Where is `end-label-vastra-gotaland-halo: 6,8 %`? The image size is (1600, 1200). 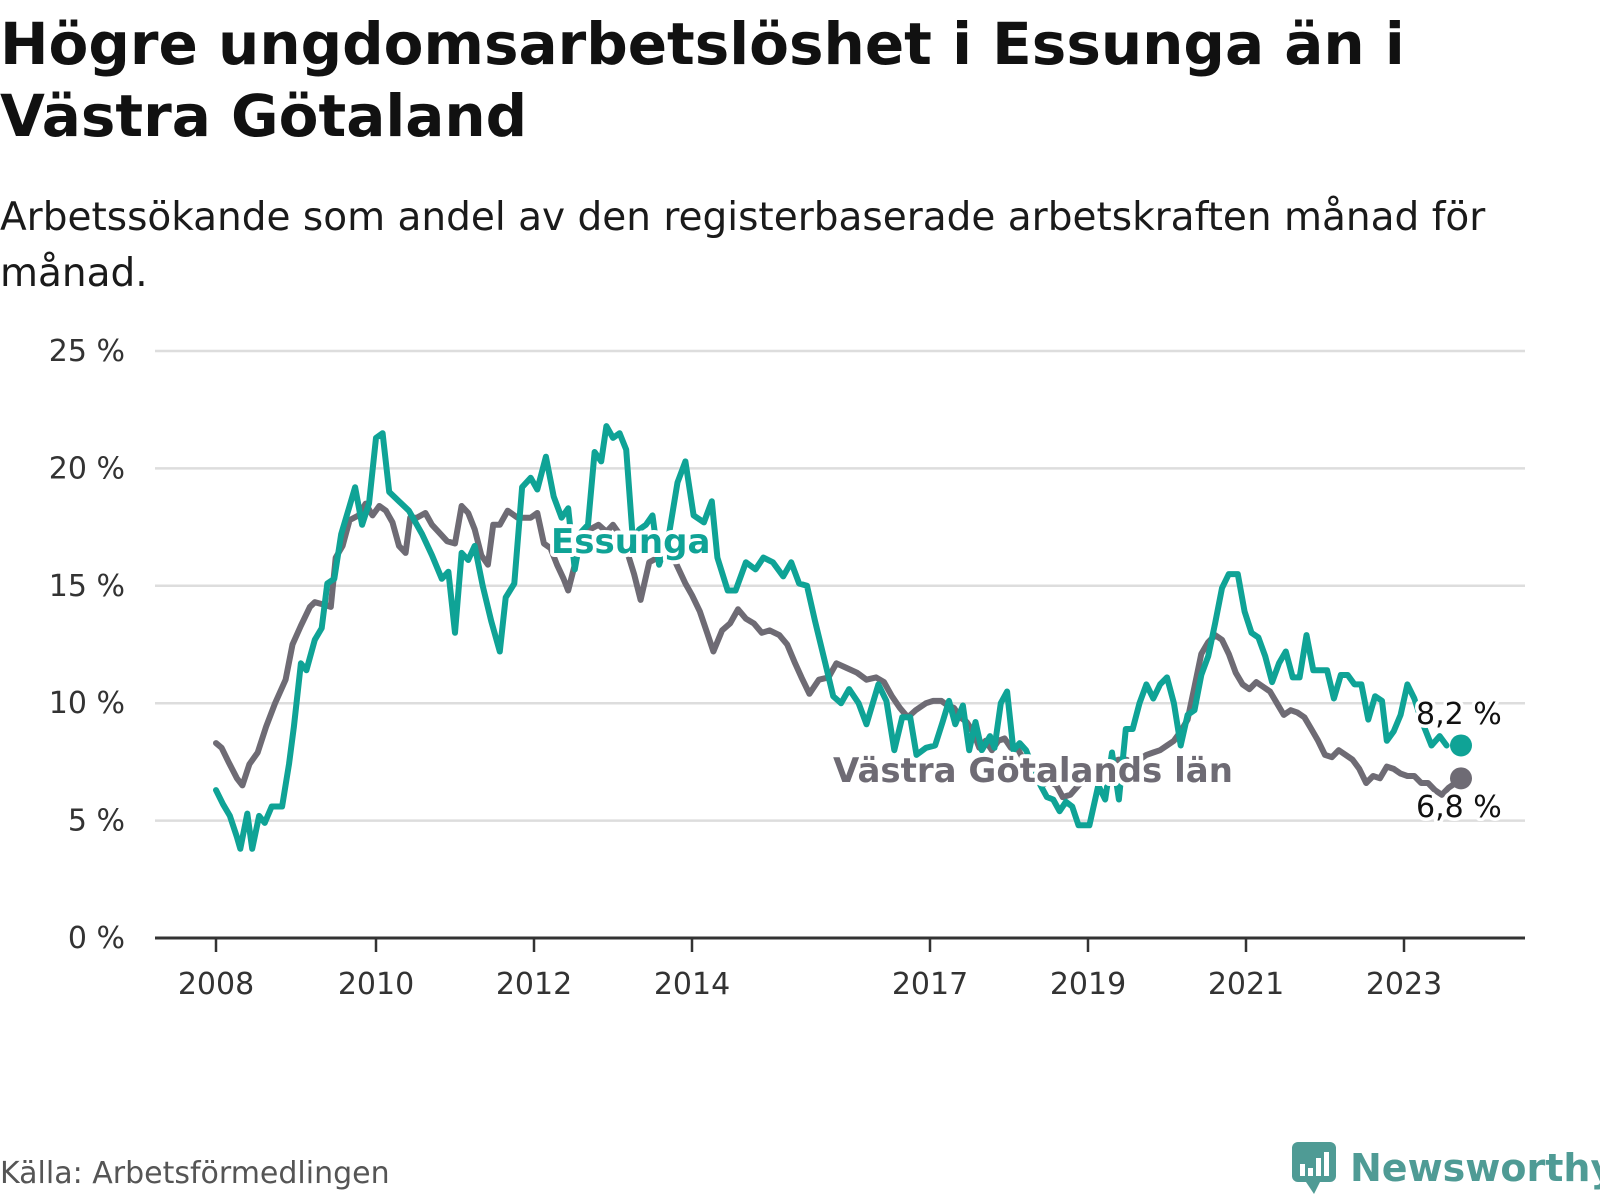
end-label-vastra-gotaland-halo: 6,8 % is located at coordinates (1459, 807).